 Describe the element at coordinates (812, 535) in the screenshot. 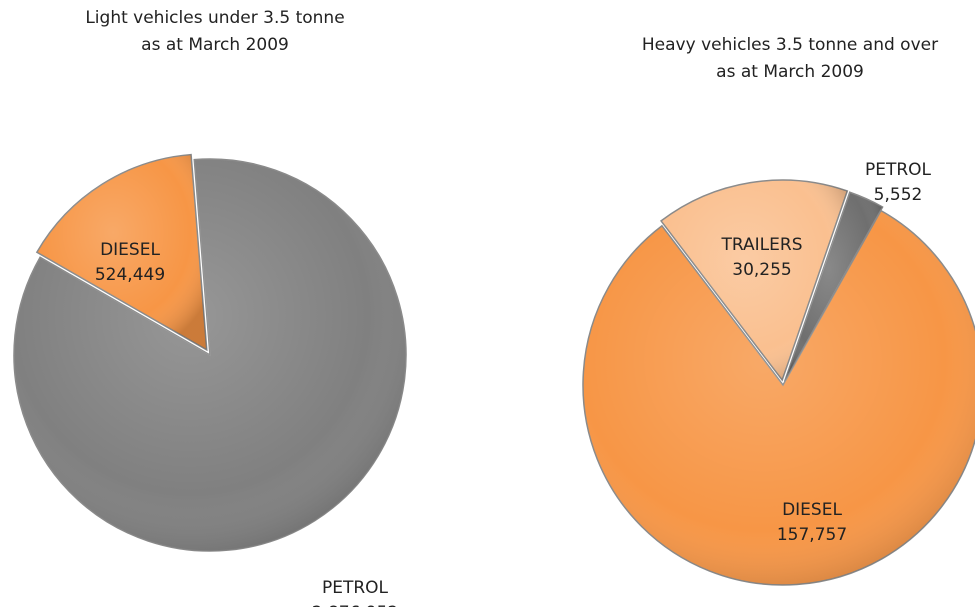

I see `slice-value: 157,757` at that location.